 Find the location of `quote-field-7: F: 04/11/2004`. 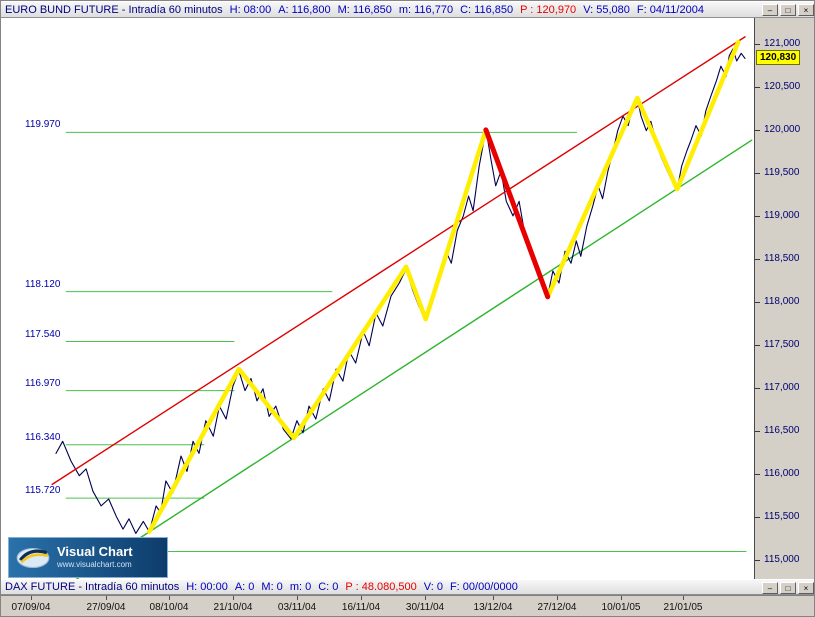

quote-field-7: F: 04/11/2004 is located at coordinates (670, 9).